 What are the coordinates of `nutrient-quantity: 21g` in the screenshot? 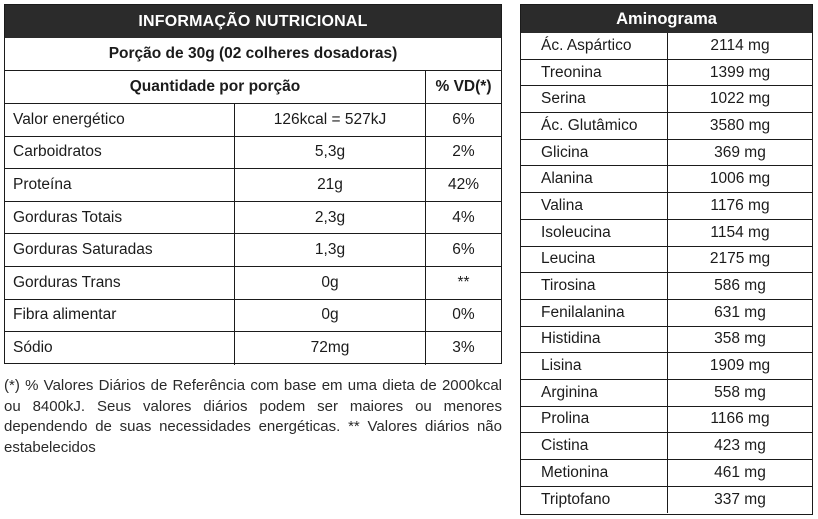 It's located at (330, 185).